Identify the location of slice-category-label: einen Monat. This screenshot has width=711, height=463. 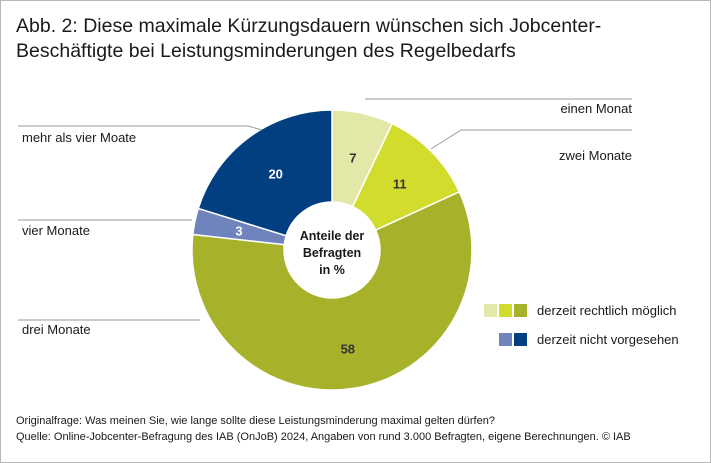
(596, 108).